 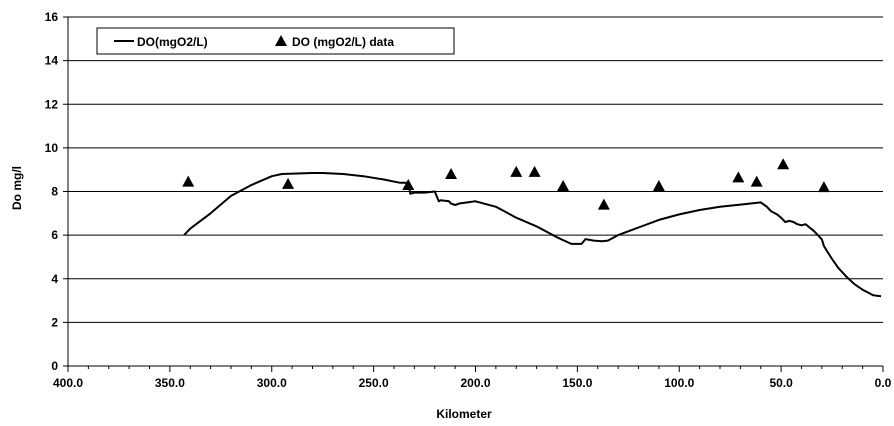 I want to click on legend-line-label: DO(mgO2/L), so click(x=172, y=42).